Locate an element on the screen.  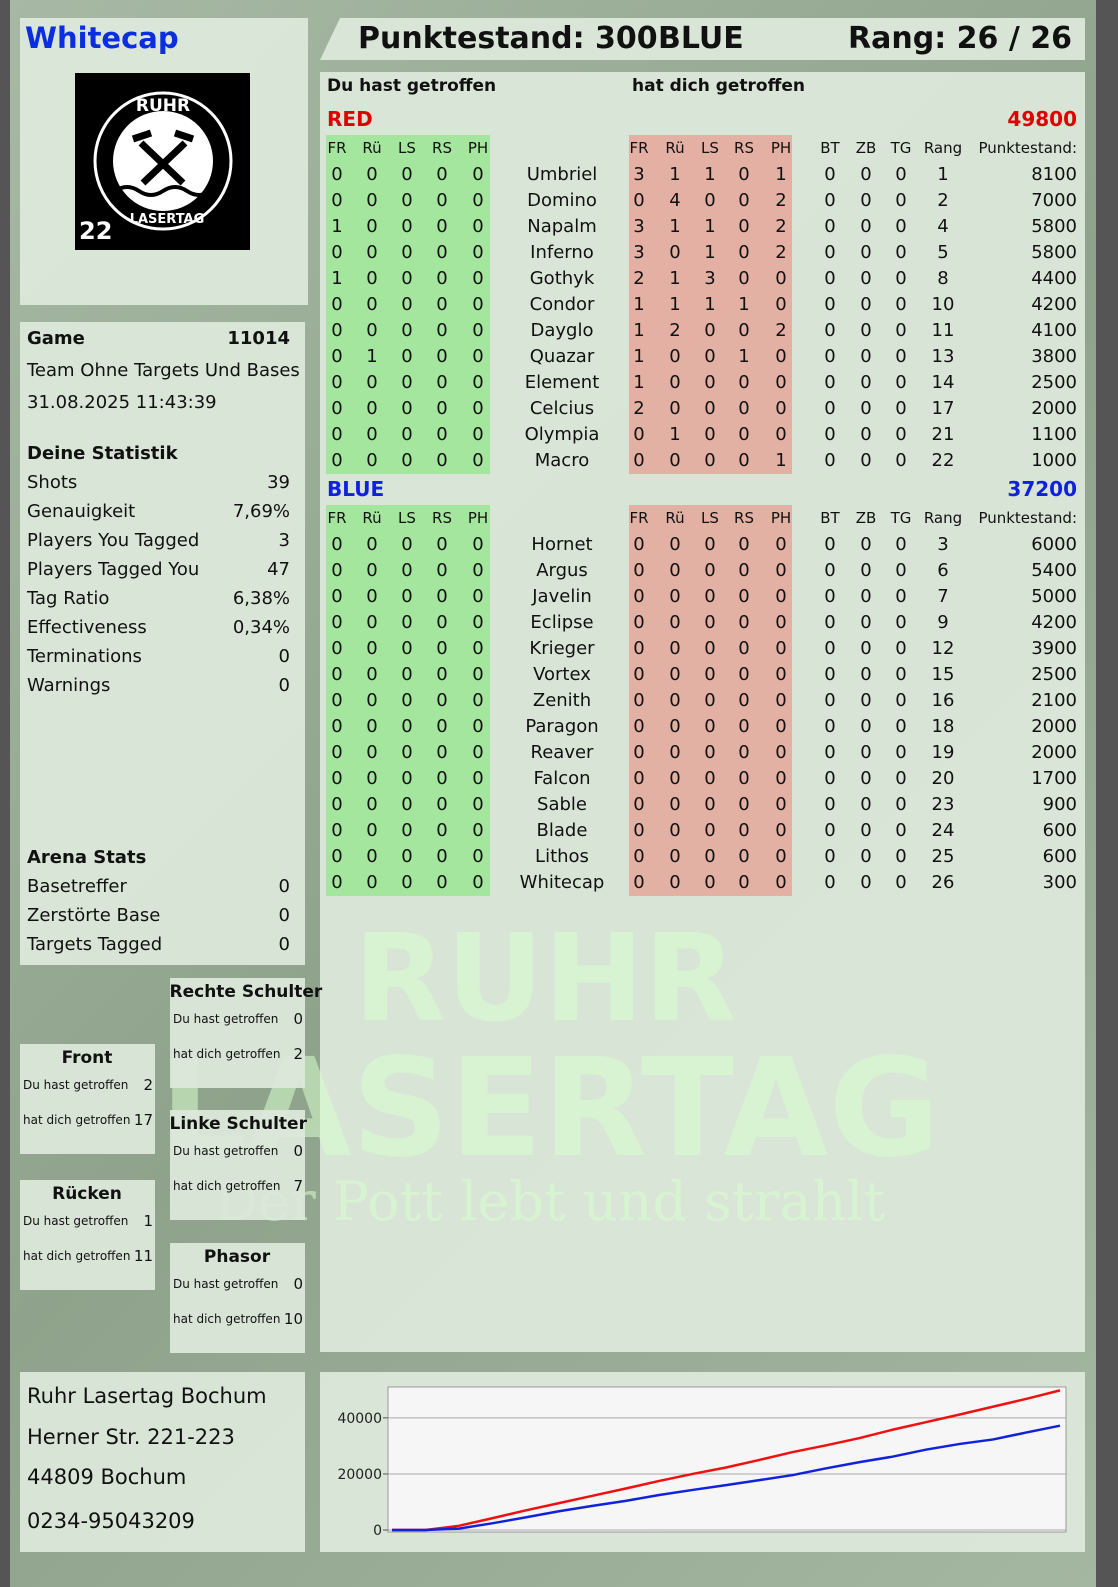
rank-cell: 25 is located at coordinates (943, 857).